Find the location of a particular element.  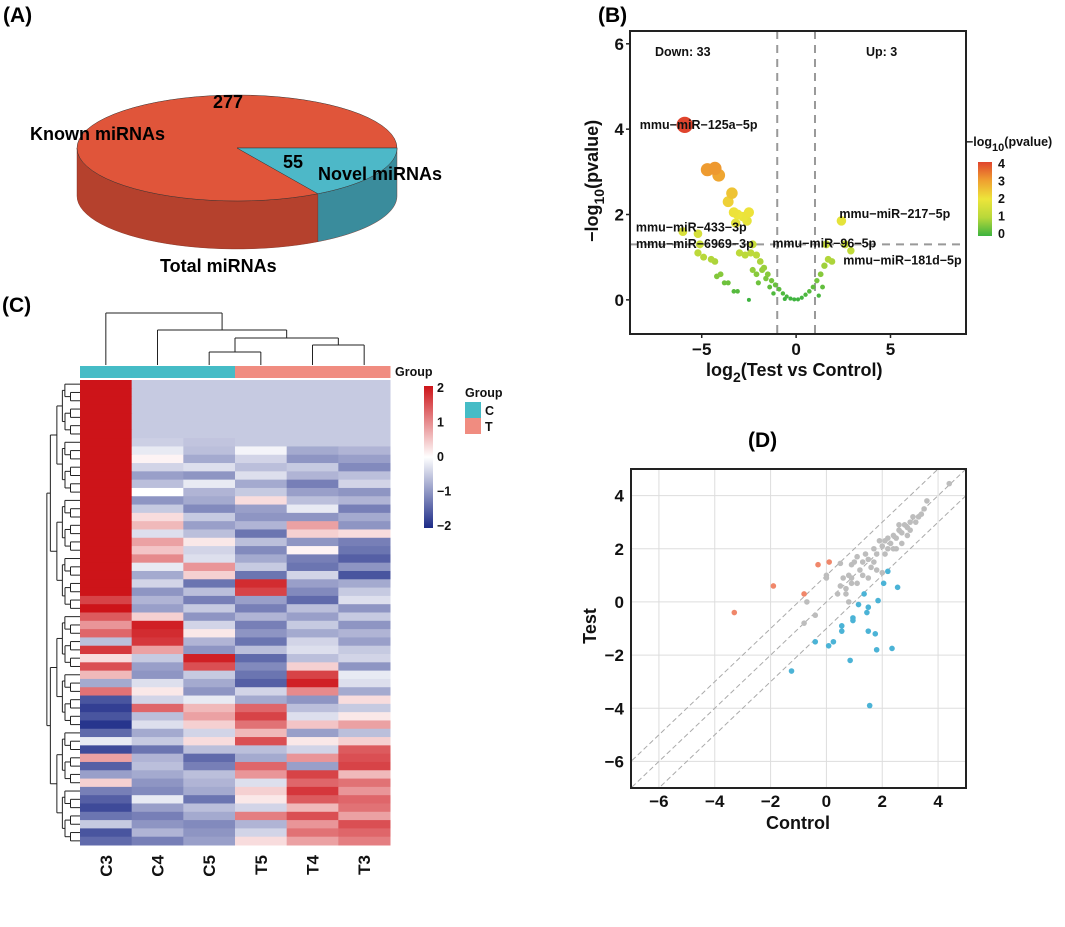

slice-label-known: Known miRNAs is located at coordinates (97, 134).